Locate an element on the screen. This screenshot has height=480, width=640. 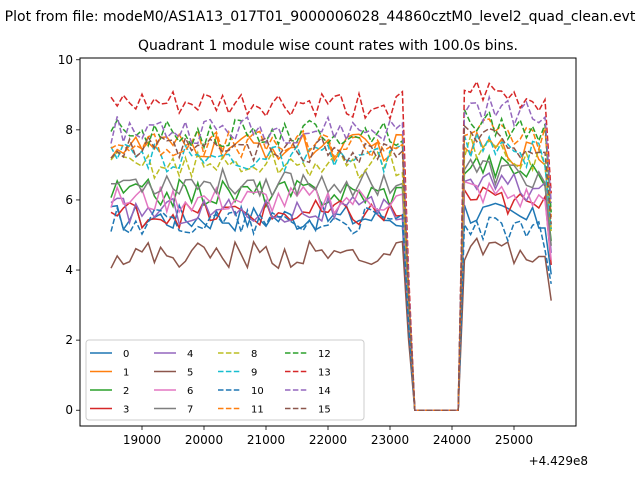
x-tick-label: 24000 is located at coordinates (452, 440).